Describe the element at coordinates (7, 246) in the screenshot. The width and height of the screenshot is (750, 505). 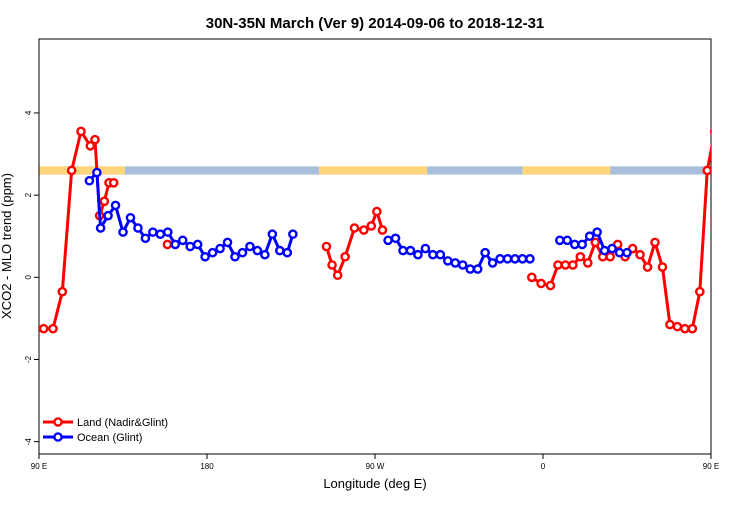
I see `y-axis-label: XCO2 - MLO trend (ppm)` at that location.